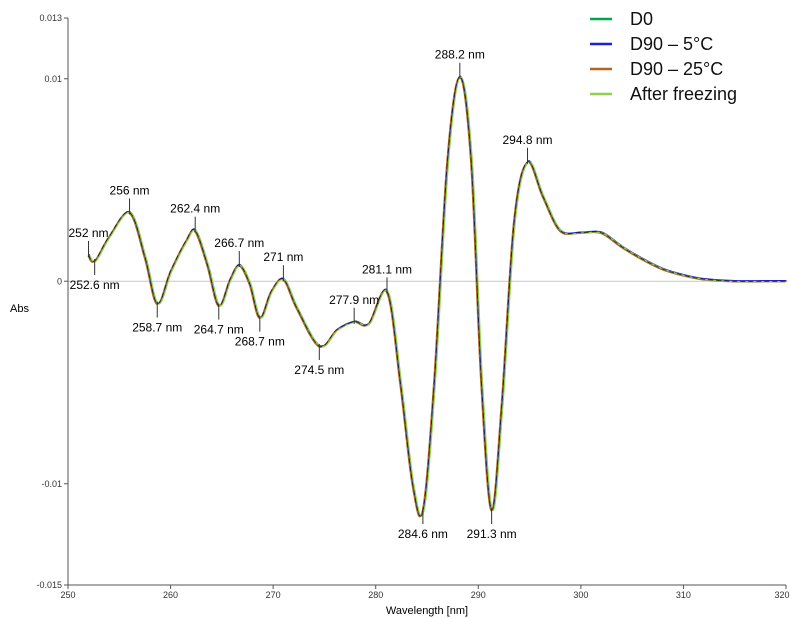 This screenshot has width=790, height=618. What do you see at coordinates (53, 79) in the screenshot?
I see `y-tick-label: 0.01` at bounding box center [53, 79].